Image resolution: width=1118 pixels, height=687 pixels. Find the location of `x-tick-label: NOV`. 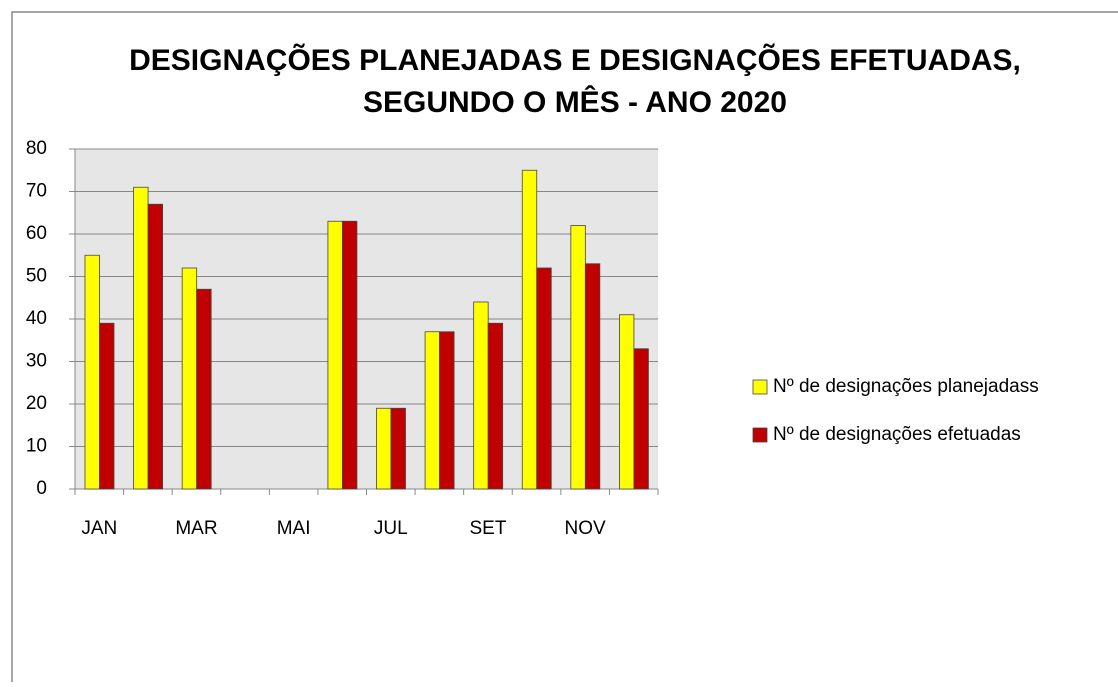

x-tick-label: NOV is located at coordinates (586, 528).